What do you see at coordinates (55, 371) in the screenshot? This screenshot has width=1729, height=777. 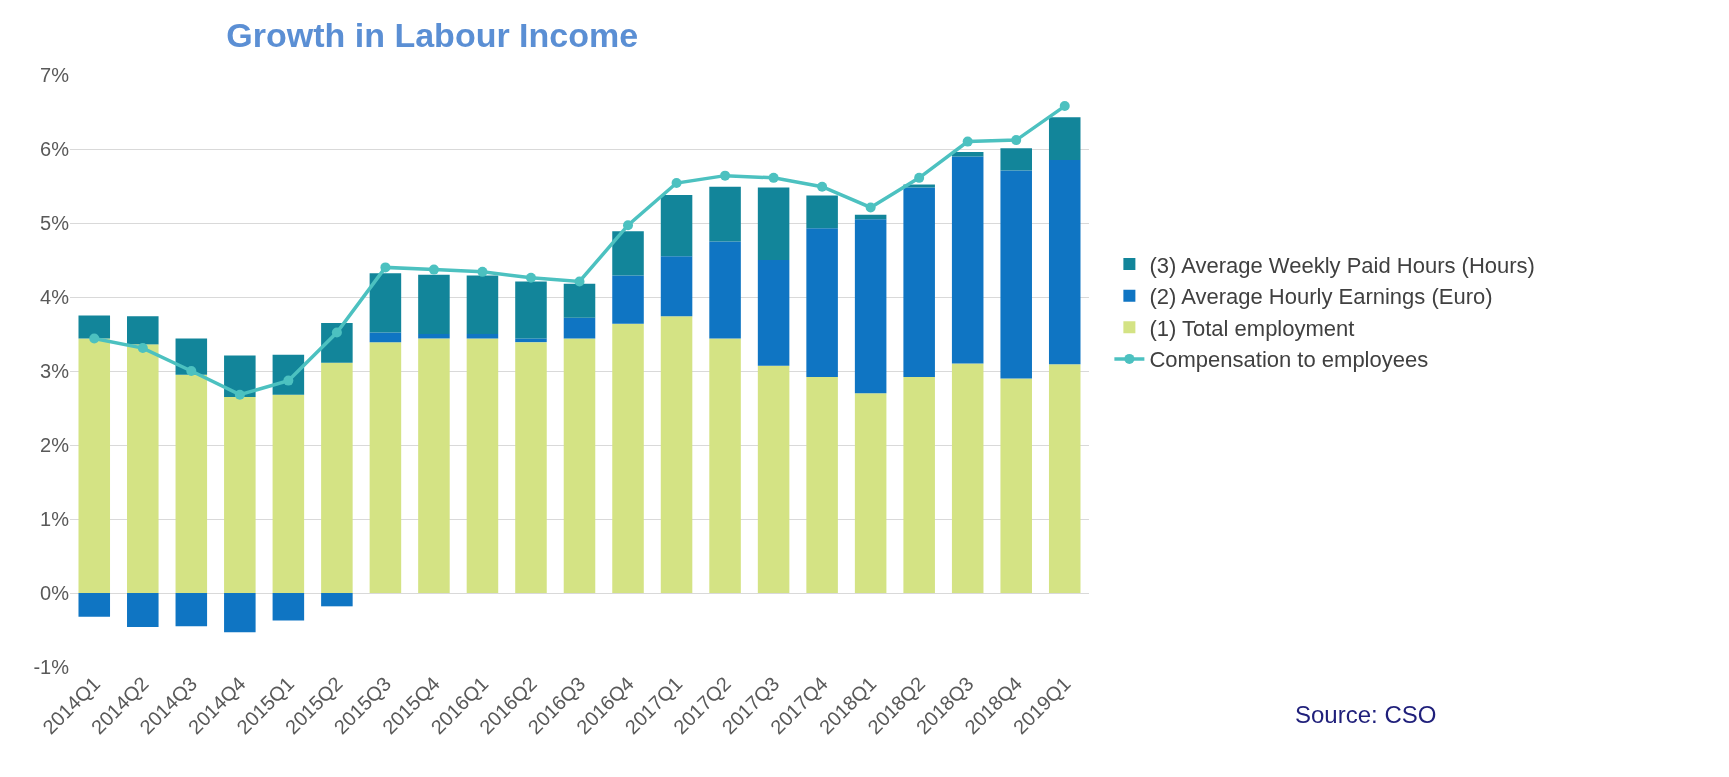 I see `y-tick-label: 3%` at bounding box center [55, 371].